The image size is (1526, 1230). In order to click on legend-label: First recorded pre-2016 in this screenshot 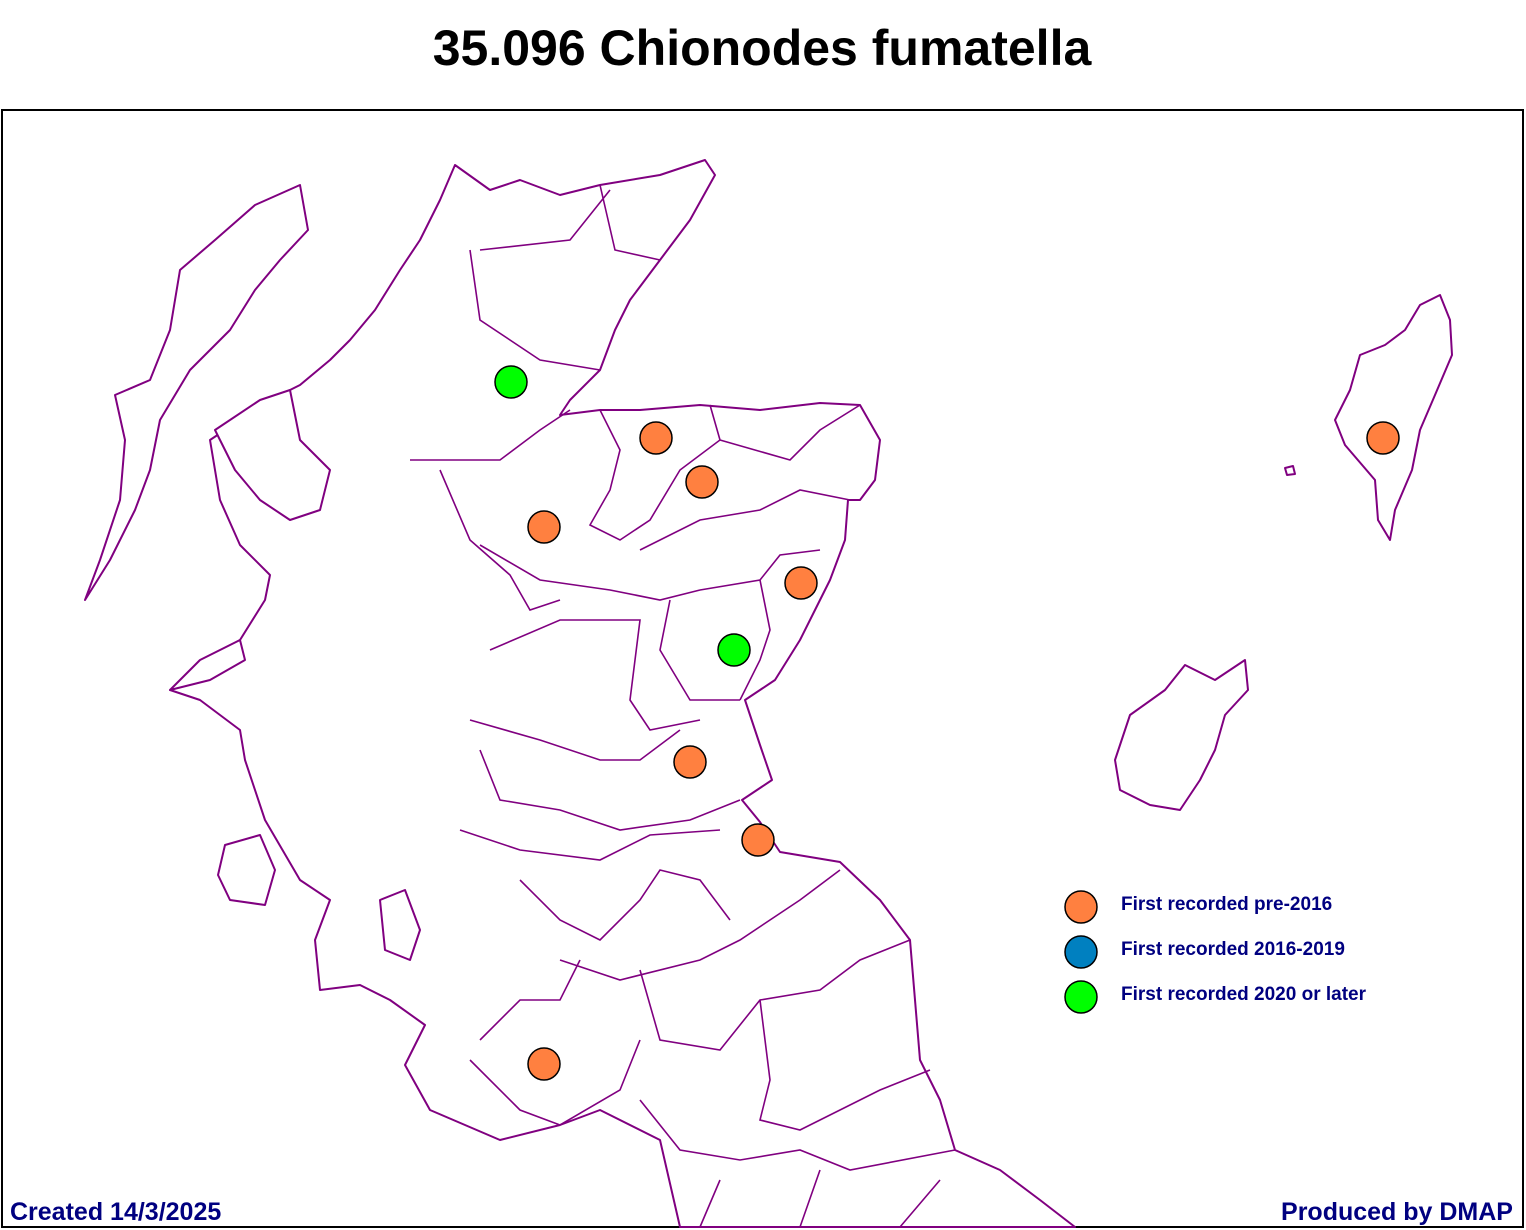, I will do `click(1226, 904)`.